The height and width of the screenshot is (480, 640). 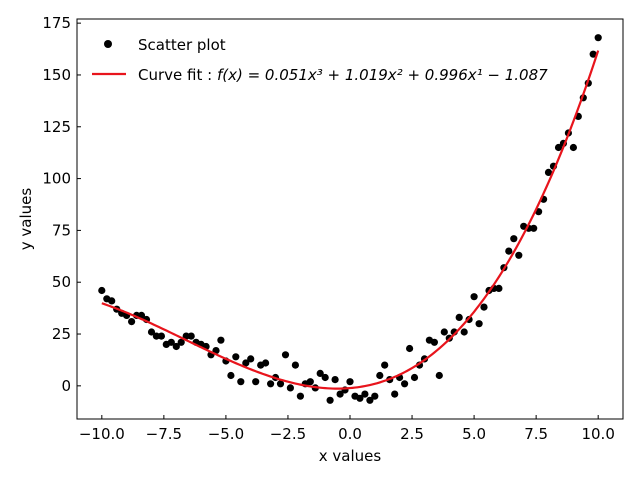 What do you see at coordinates (26, 219) in the screenshot?
I see `y-axis-label: y values` at bounding box center [26, 219].